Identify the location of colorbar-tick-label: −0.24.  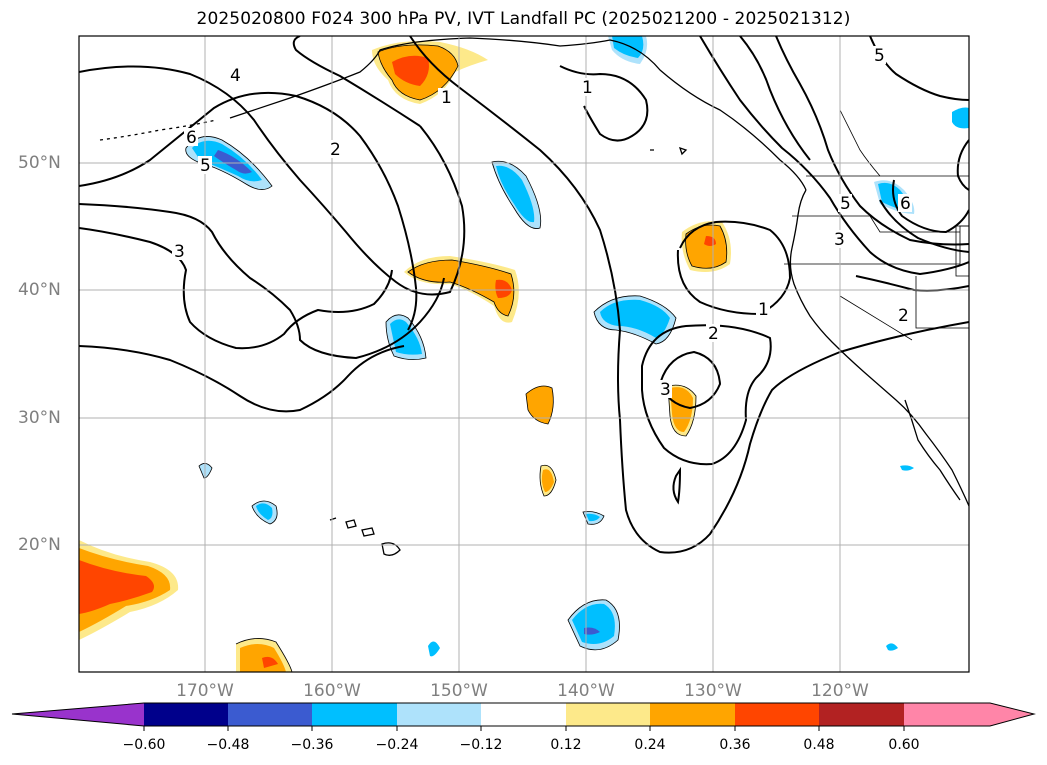
(397, 745).